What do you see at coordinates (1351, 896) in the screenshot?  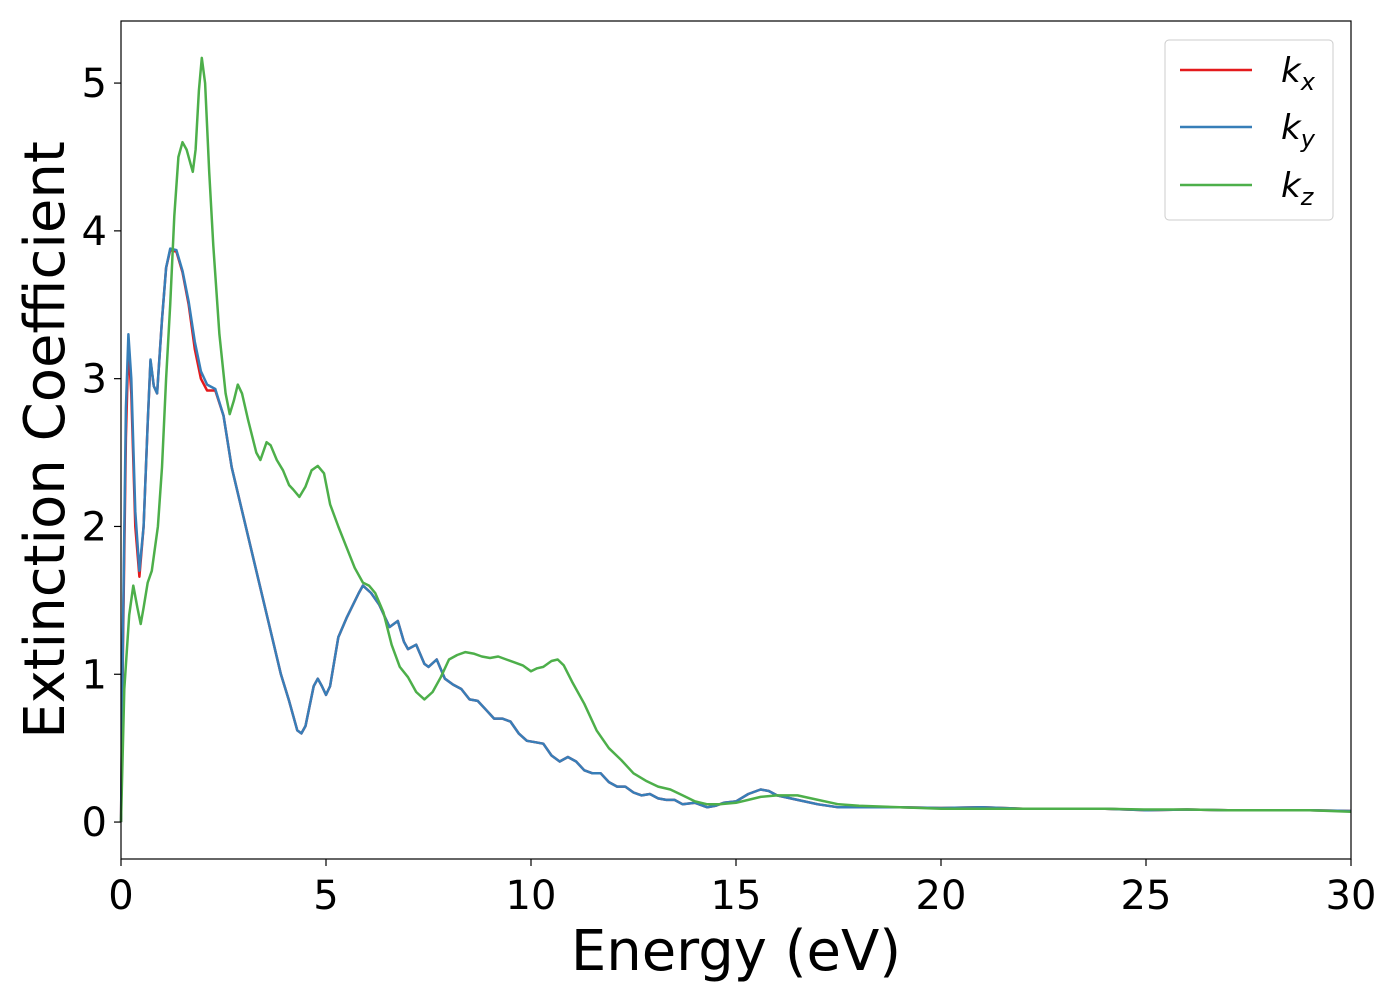 I see `x-tick-label: 30` at bounding box center [1351, 896].